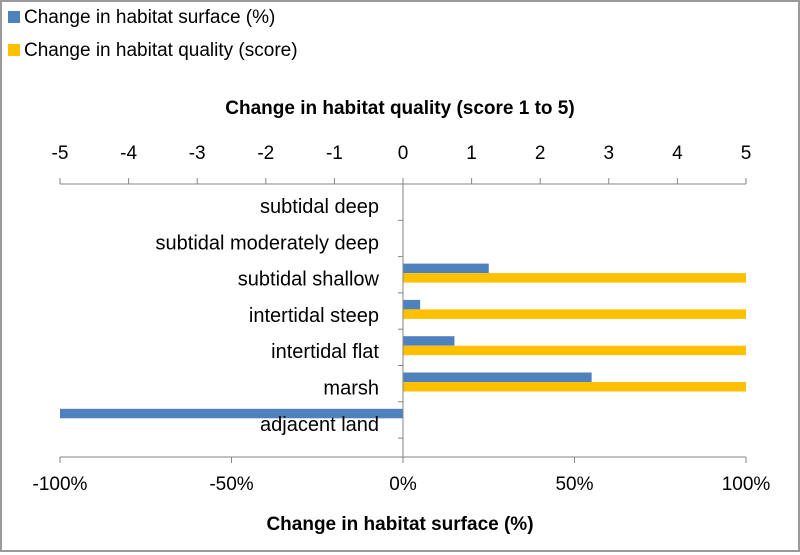 The width and height of the screenshot is (800, 555). Describe the element at coordinates (231, 484) in the screenshot. I see `bottom-axis-tick-label: -50%` at that location.